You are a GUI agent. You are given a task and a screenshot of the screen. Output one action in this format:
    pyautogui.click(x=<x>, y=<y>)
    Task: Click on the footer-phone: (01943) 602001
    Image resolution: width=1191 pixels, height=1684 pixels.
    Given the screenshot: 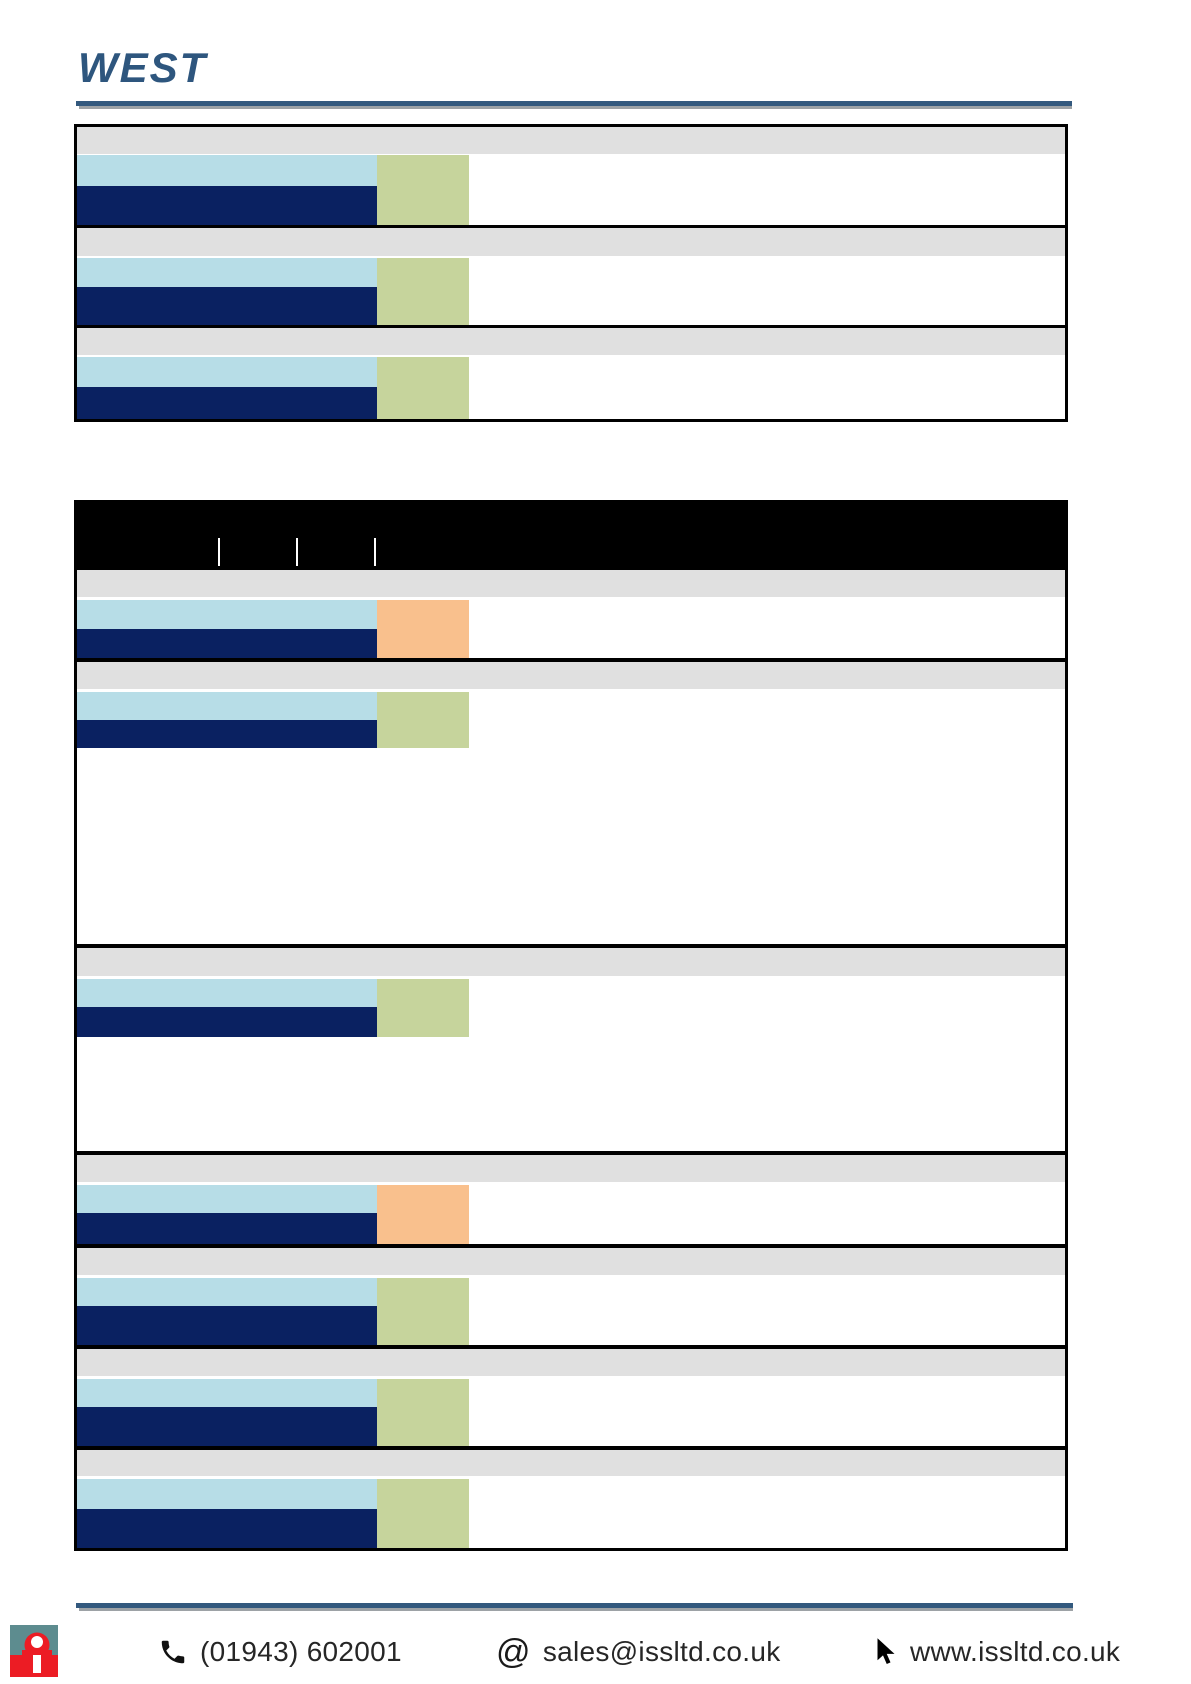 What is the action you would take?
    pyautogui.click(x=280, y=1652)
    